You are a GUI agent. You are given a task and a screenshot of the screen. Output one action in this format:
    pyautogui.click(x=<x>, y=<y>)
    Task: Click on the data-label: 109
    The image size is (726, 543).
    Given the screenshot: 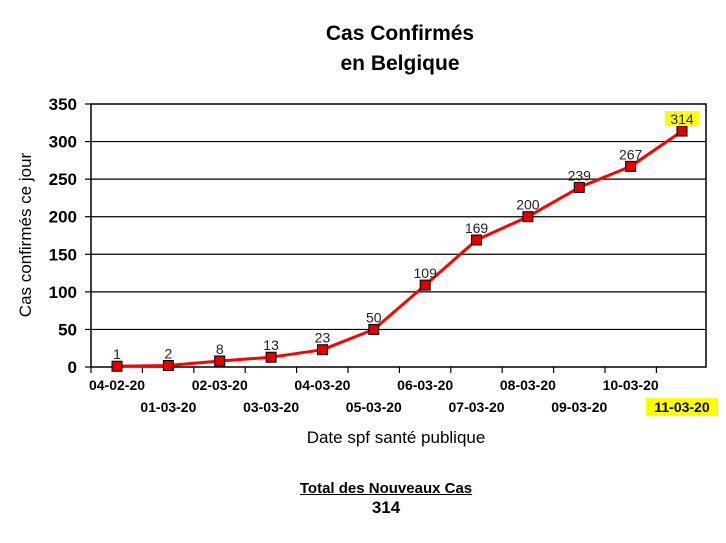 What is the action you would take?
    pyautogui.click(x=426, y=273)
    